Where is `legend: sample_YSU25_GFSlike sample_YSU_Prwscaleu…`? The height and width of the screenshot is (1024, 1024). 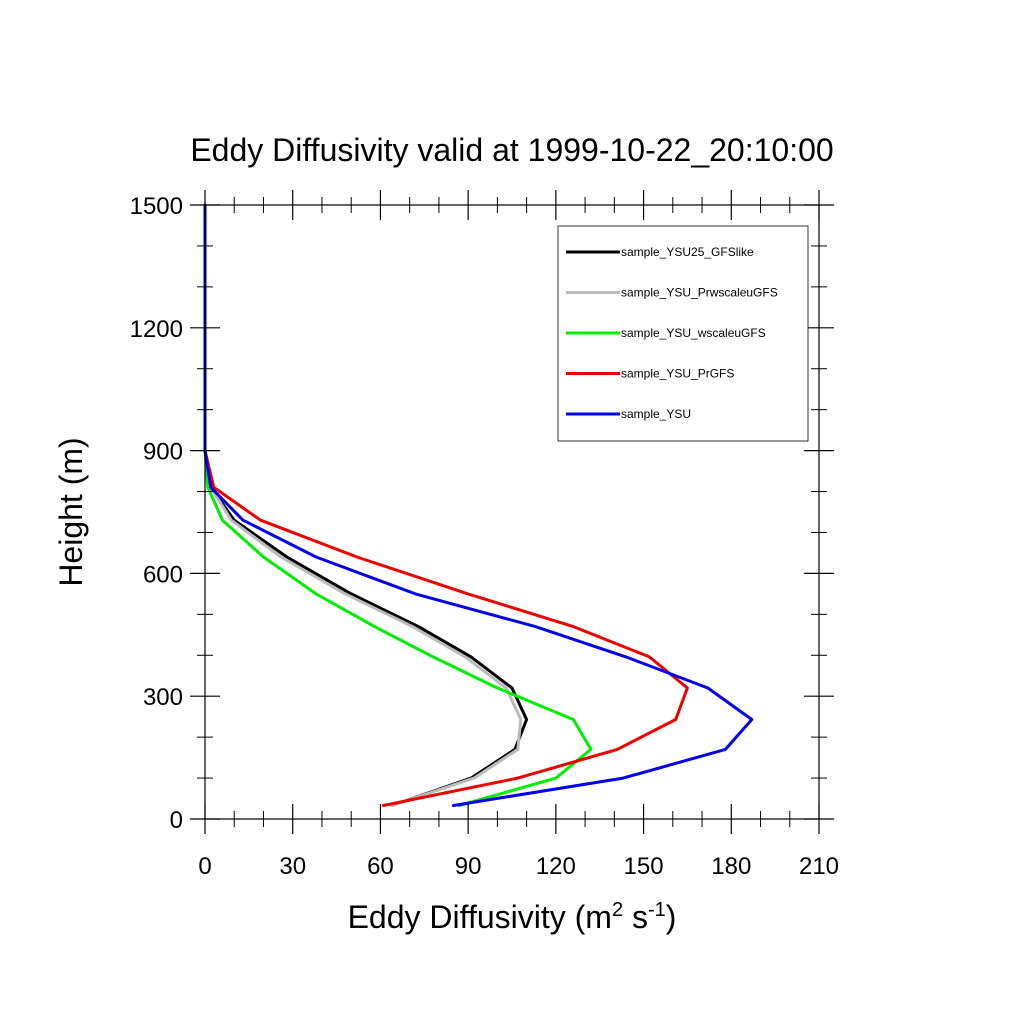
legend: sample_YSU25_GFSlike sample_YSU_Prwscaleu… is located at coordinates (683, 333).